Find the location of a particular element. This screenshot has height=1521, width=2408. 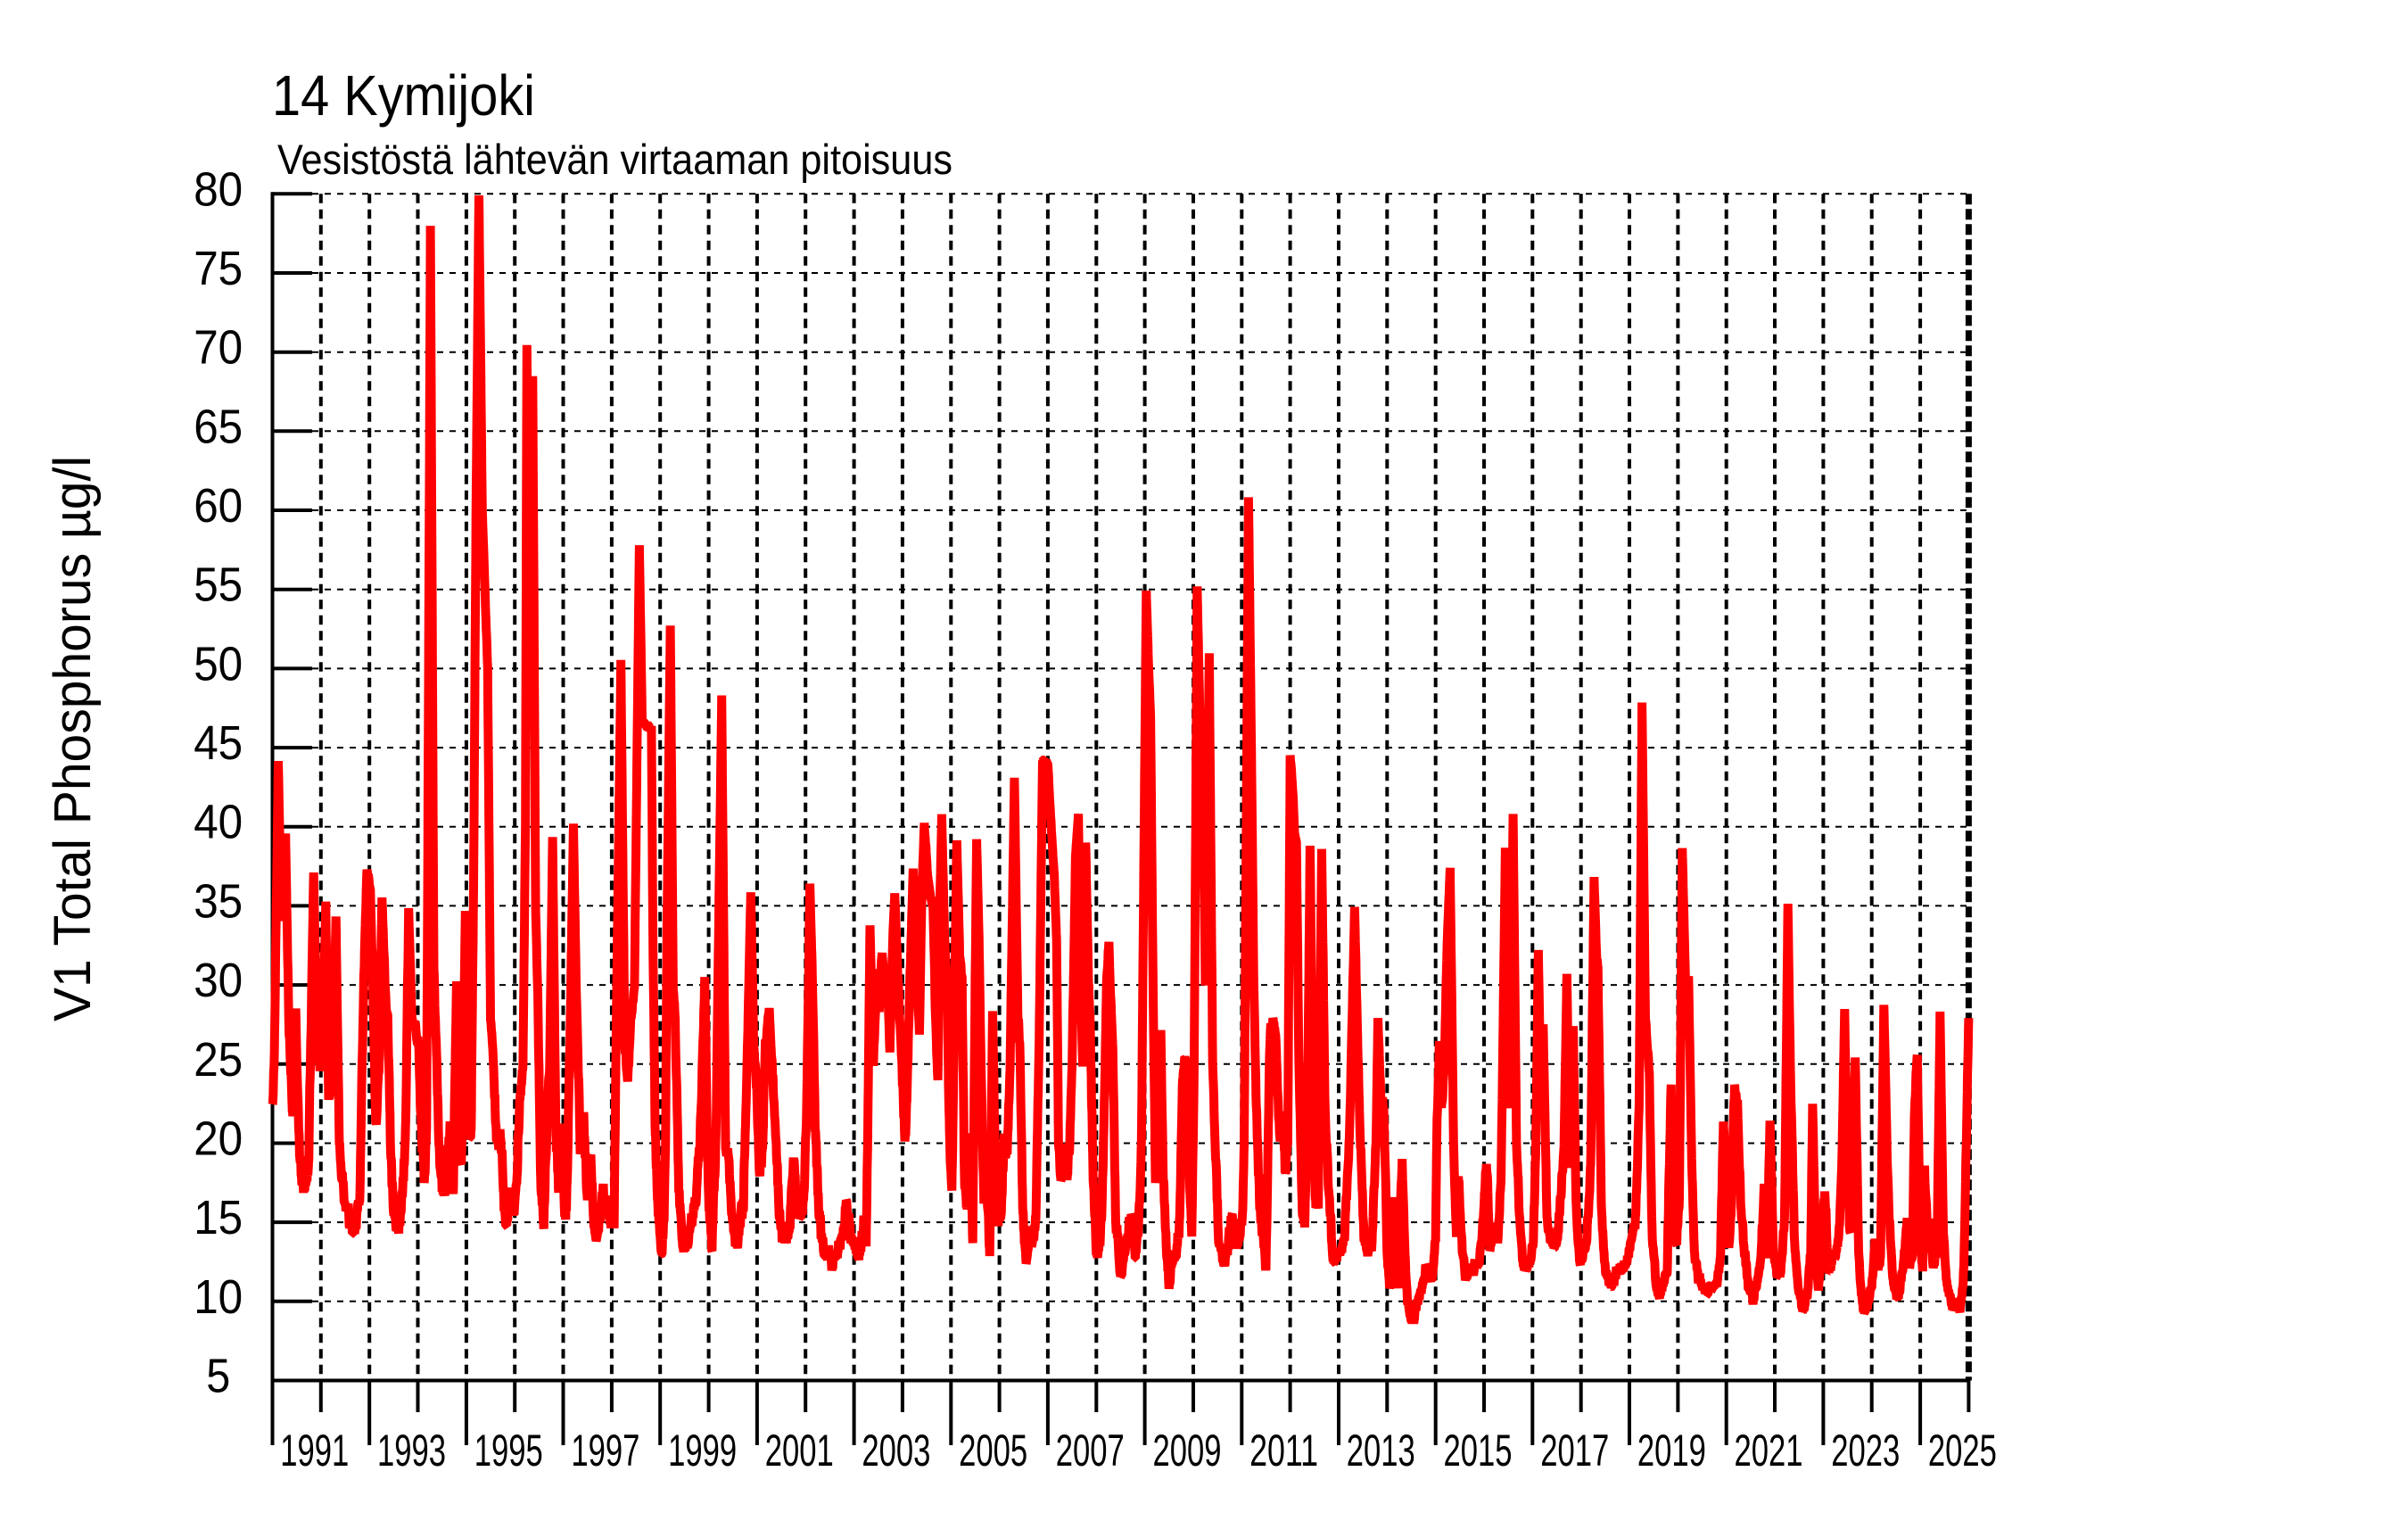

svg-text: 80 is located at coordinates (218, 189).